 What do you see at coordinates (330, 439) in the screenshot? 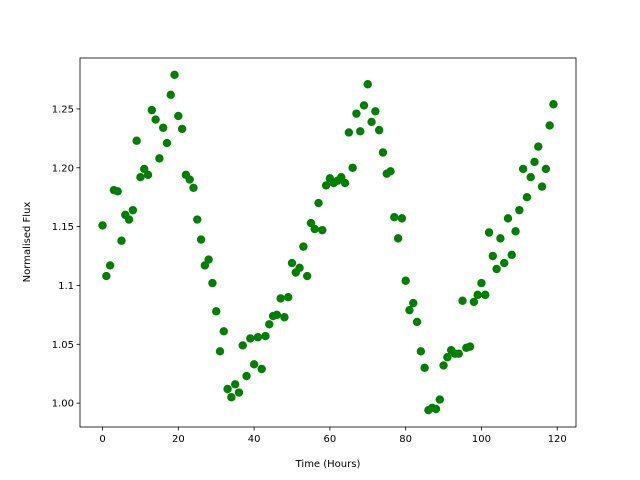
I see `x-tick-label: 60` at bounding box center [330, 439].